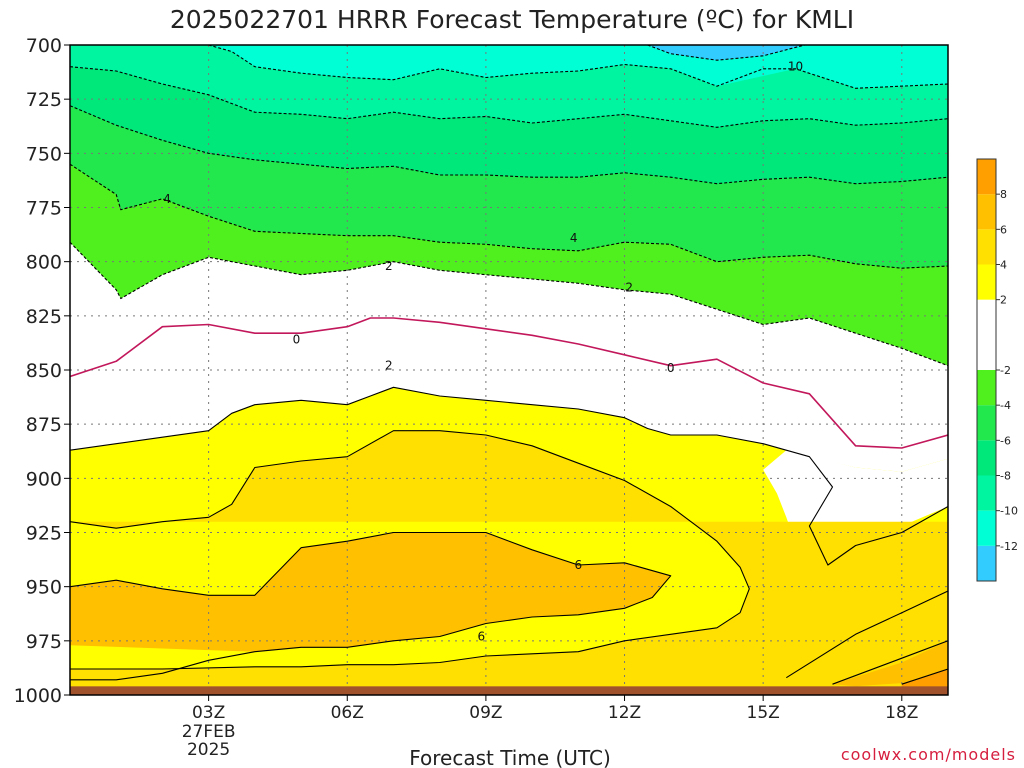  What do you see at coordinates (1009, 511) in the screenshot?
I see `colorbar-tick-label-8: -10` at bounding box center [1009, 511].